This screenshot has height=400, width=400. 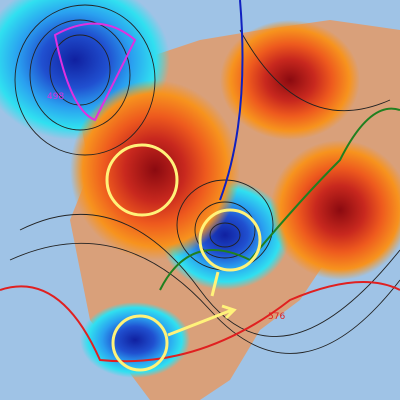 I want to click on contour-label: 498, so click(x=55, y=97).